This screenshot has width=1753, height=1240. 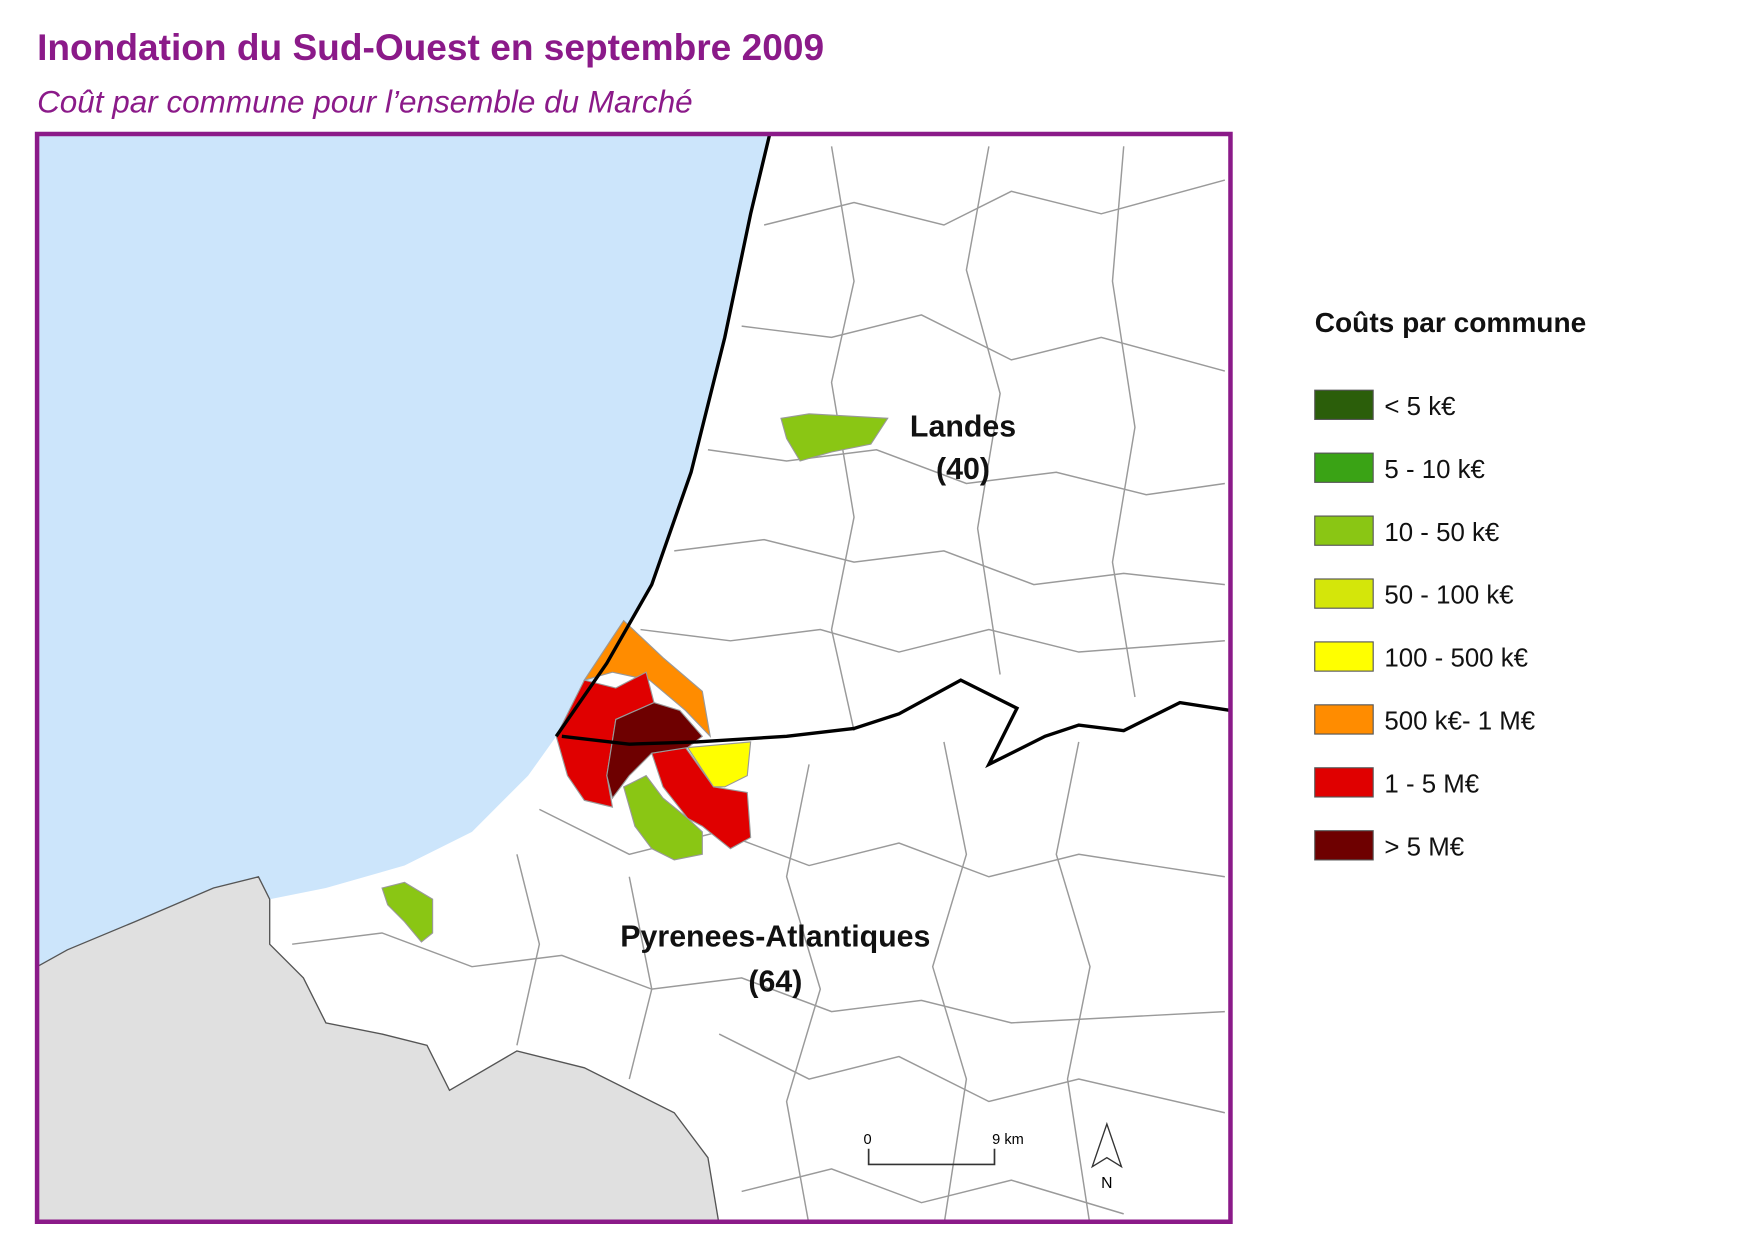 I want to click on spain, so click(x=378, y=1048).